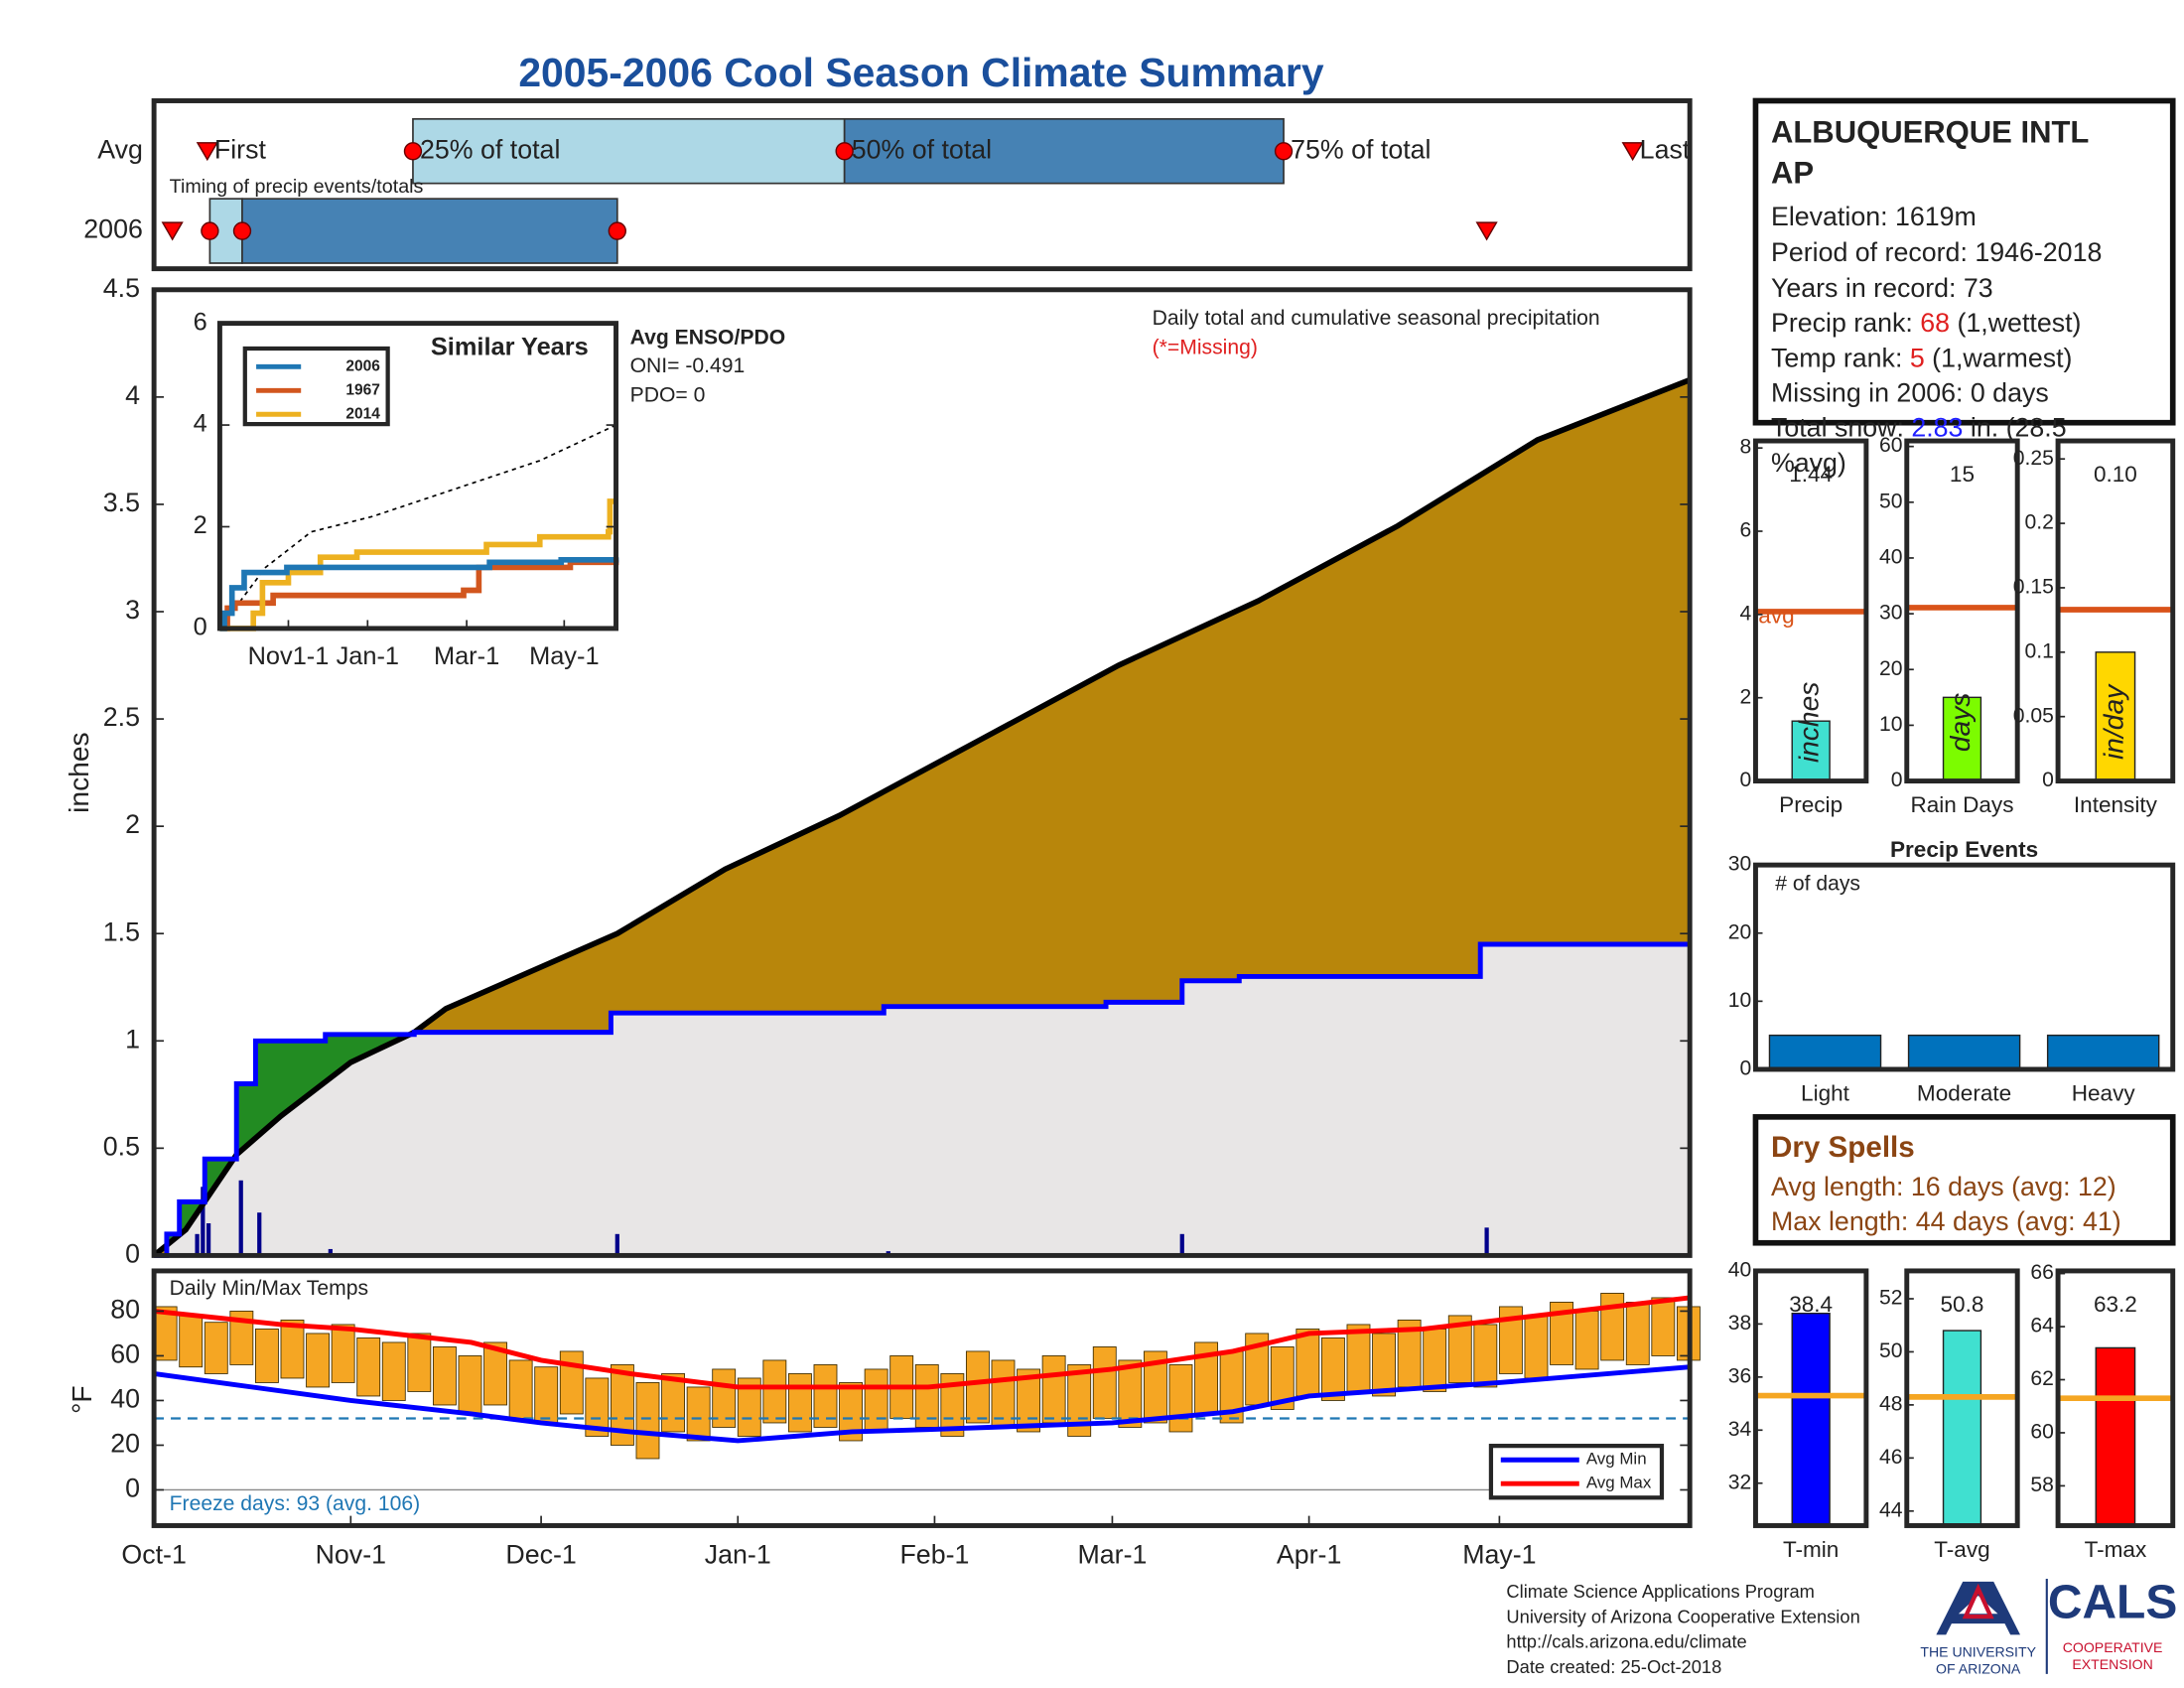  Describe the element at coordinates (1891, 557) in the screenshot. I see `y-tick-label: 40` at that location.